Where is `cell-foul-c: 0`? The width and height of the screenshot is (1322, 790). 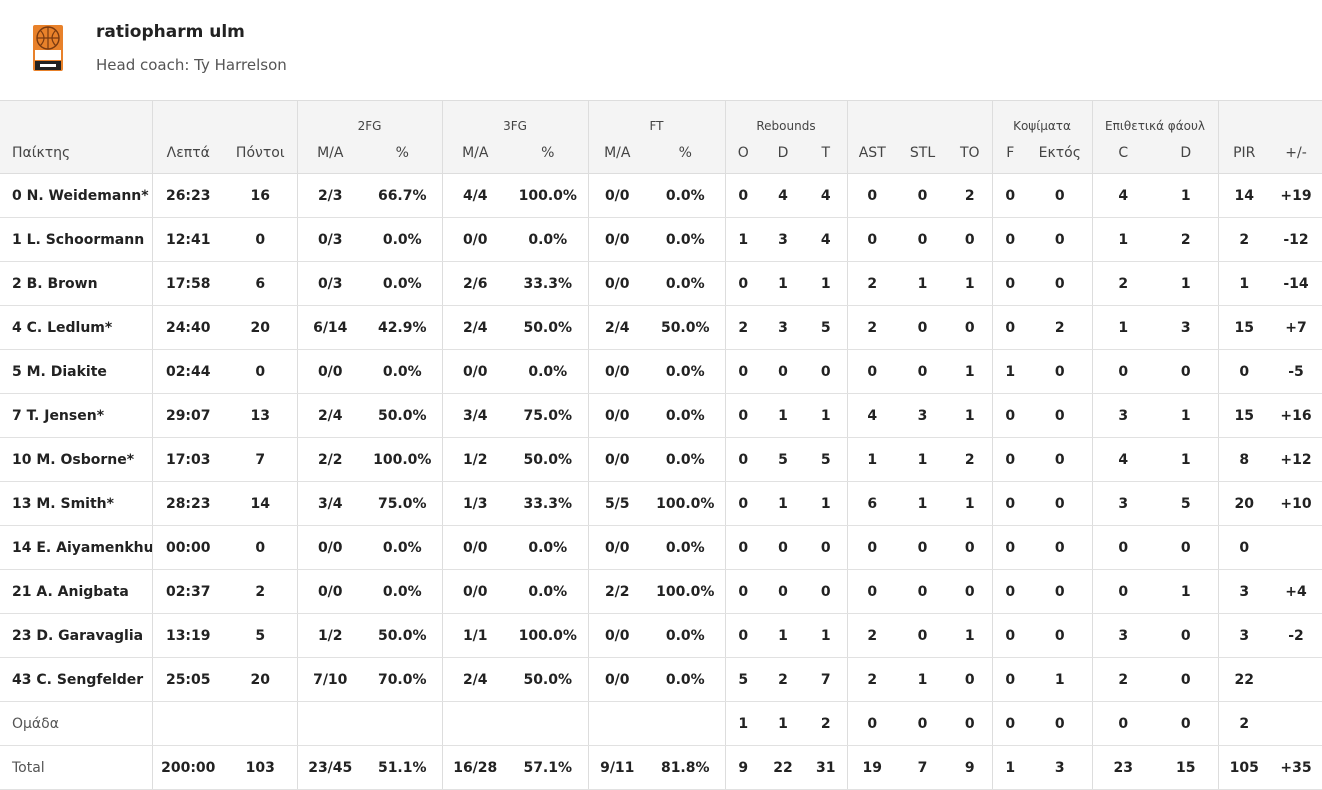 cell-foul-c: 0 is located at coordinates (1123, 547).